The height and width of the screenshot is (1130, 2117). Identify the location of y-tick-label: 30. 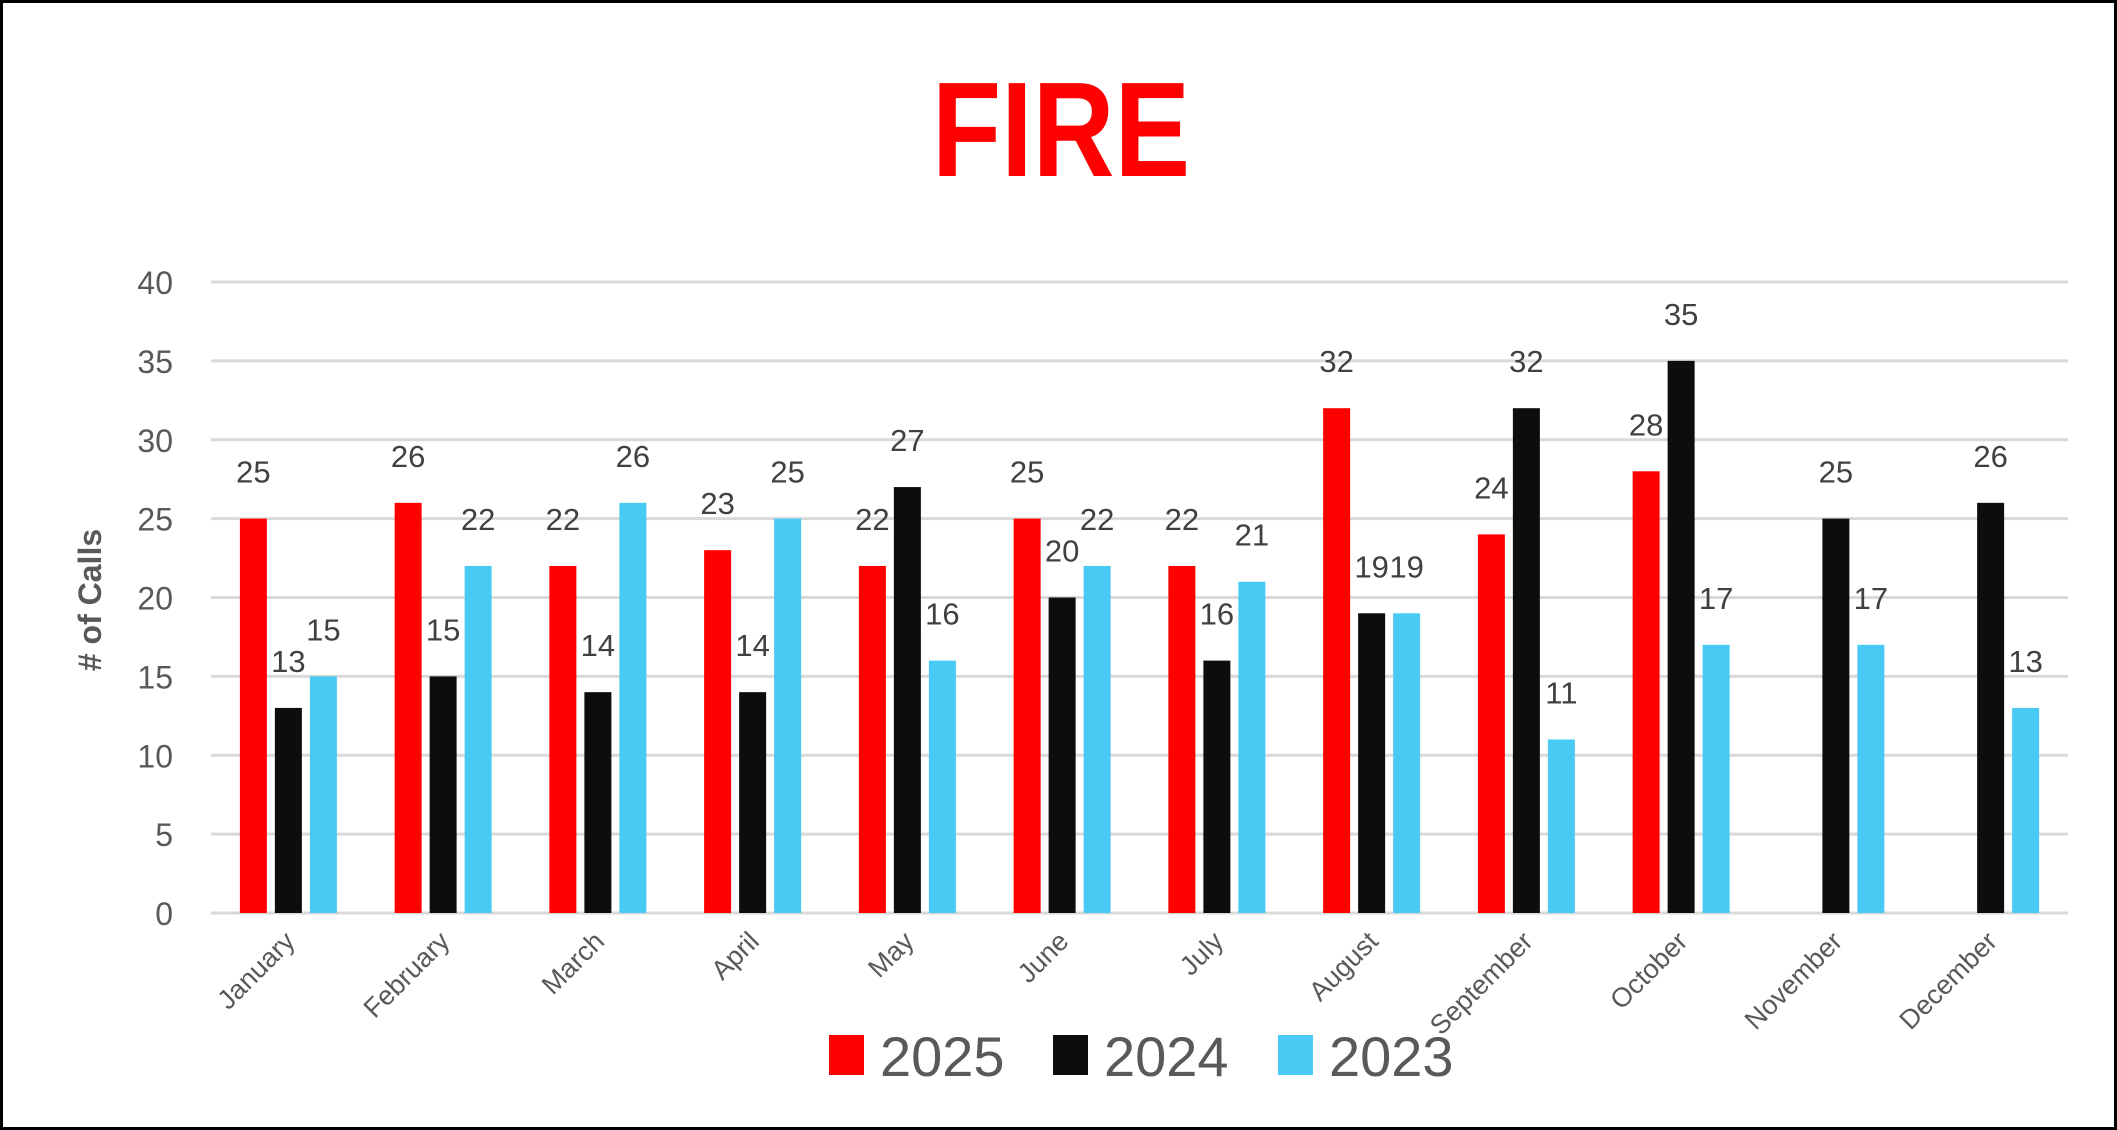
(155, 441).